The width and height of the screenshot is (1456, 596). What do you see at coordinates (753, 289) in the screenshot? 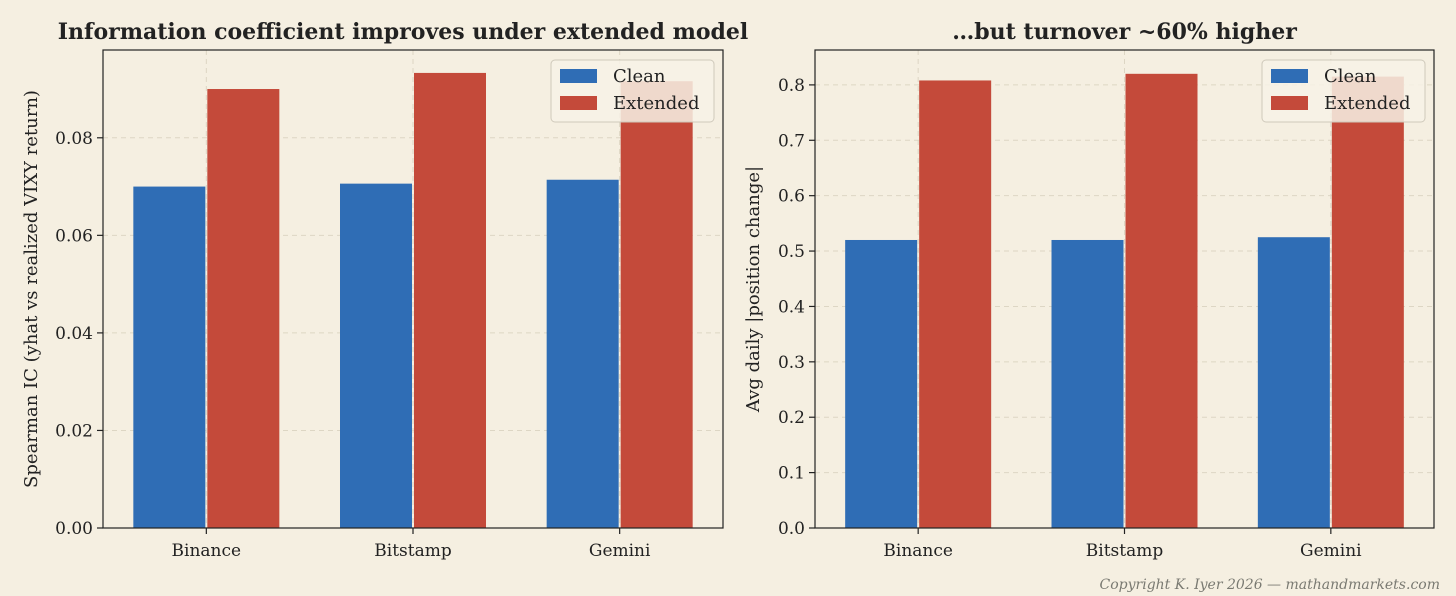
I see `y-axis-label: Avg daily |position change|` at bounding box center [753, 289].